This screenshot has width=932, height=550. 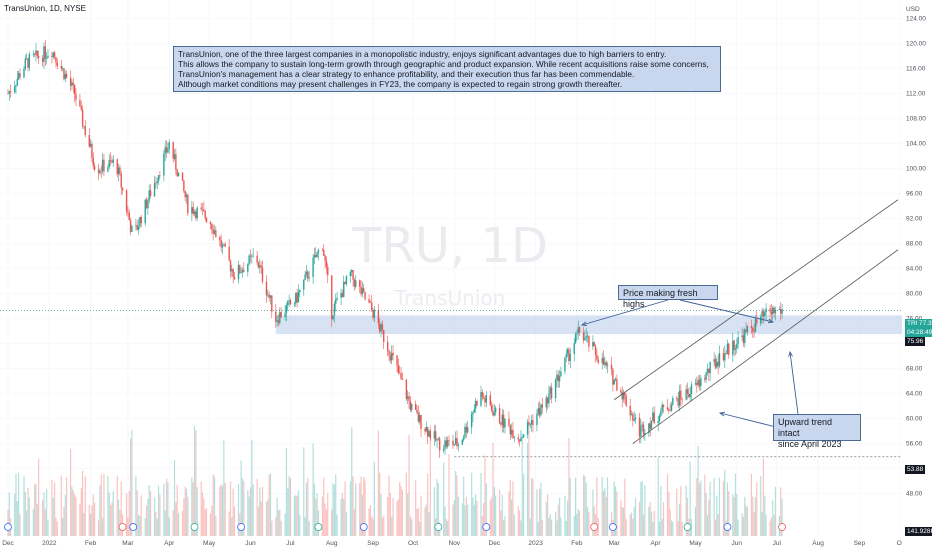 What do you see at coordinates (737, 543) in the screenshot?
I see `x-tick-label: Jun` at bounding box center [737, 543].